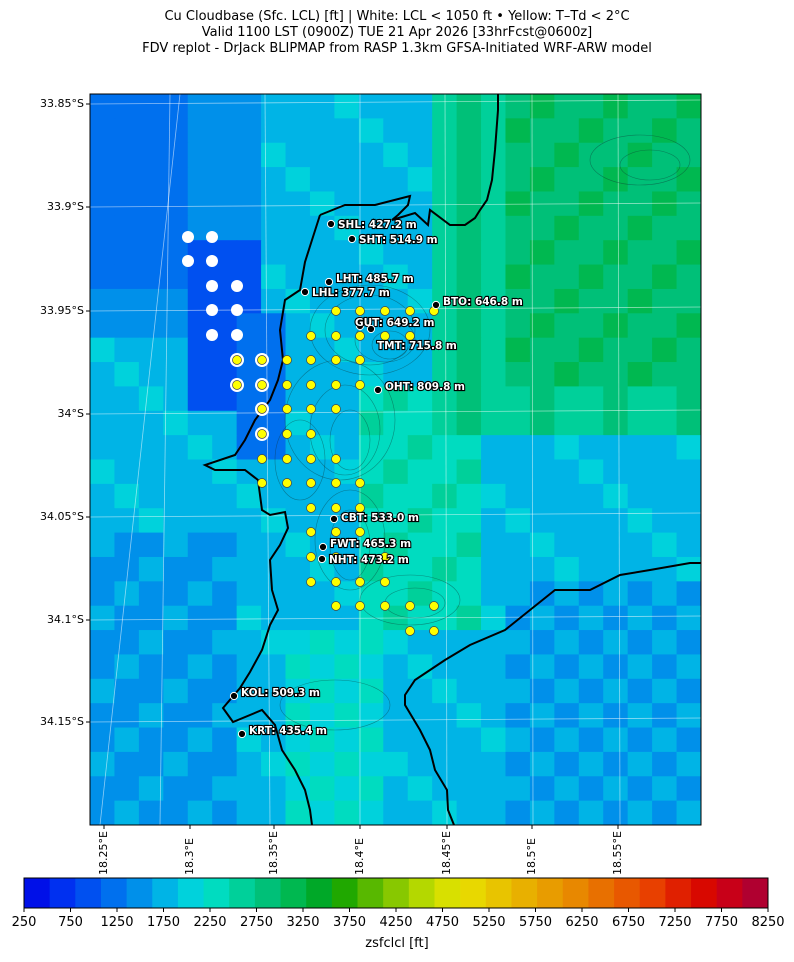 The width and height of the screenshot is (794, 962). What do you see at coordinates (256, 922) in the screenshot?
I see `colorbar-tick-label: 2750` at bounding box center [256, 922].